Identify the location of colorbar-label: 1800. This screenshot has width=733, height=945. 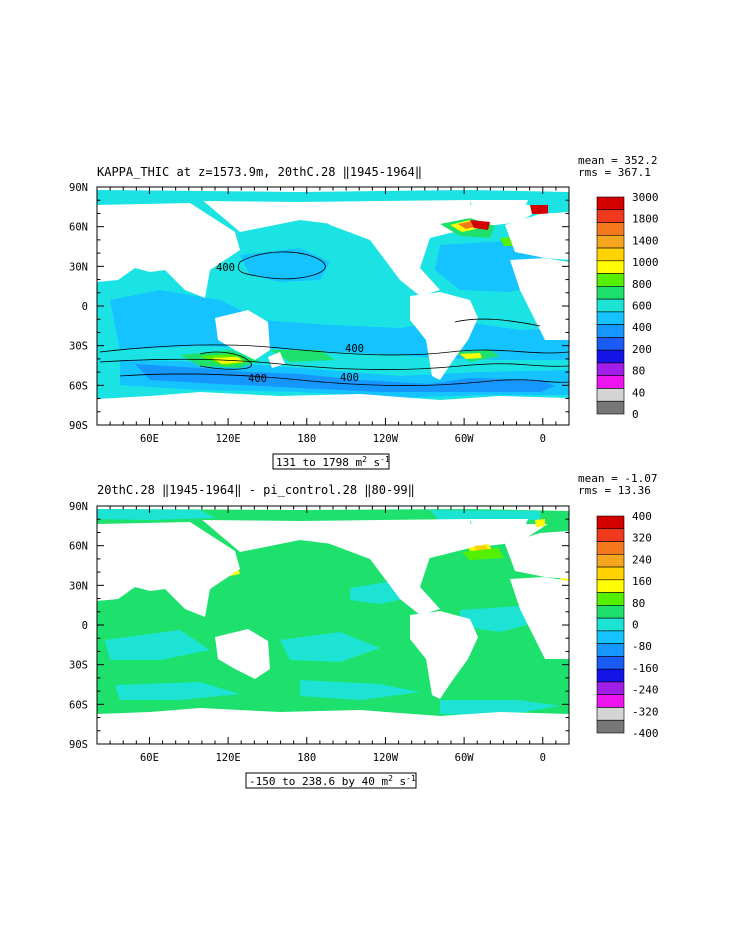
(645, 219).